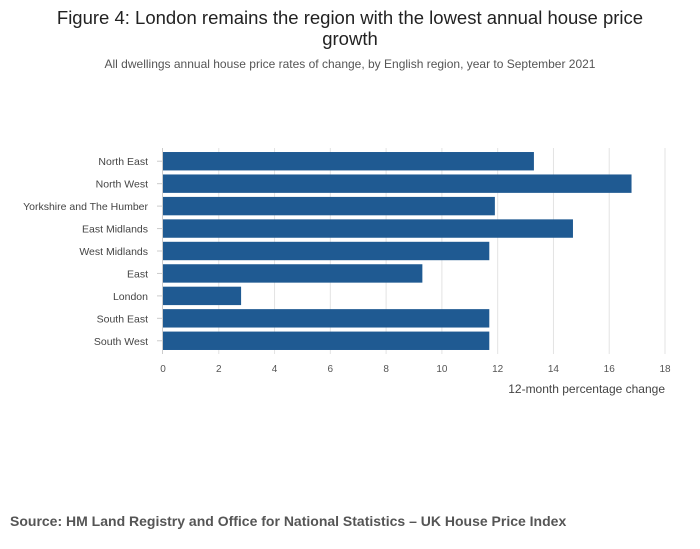 The image size is (700, 549). Describe the element at coordinates (219, 369) in the screenshot. I see `x-tick-label: 2` at that location.